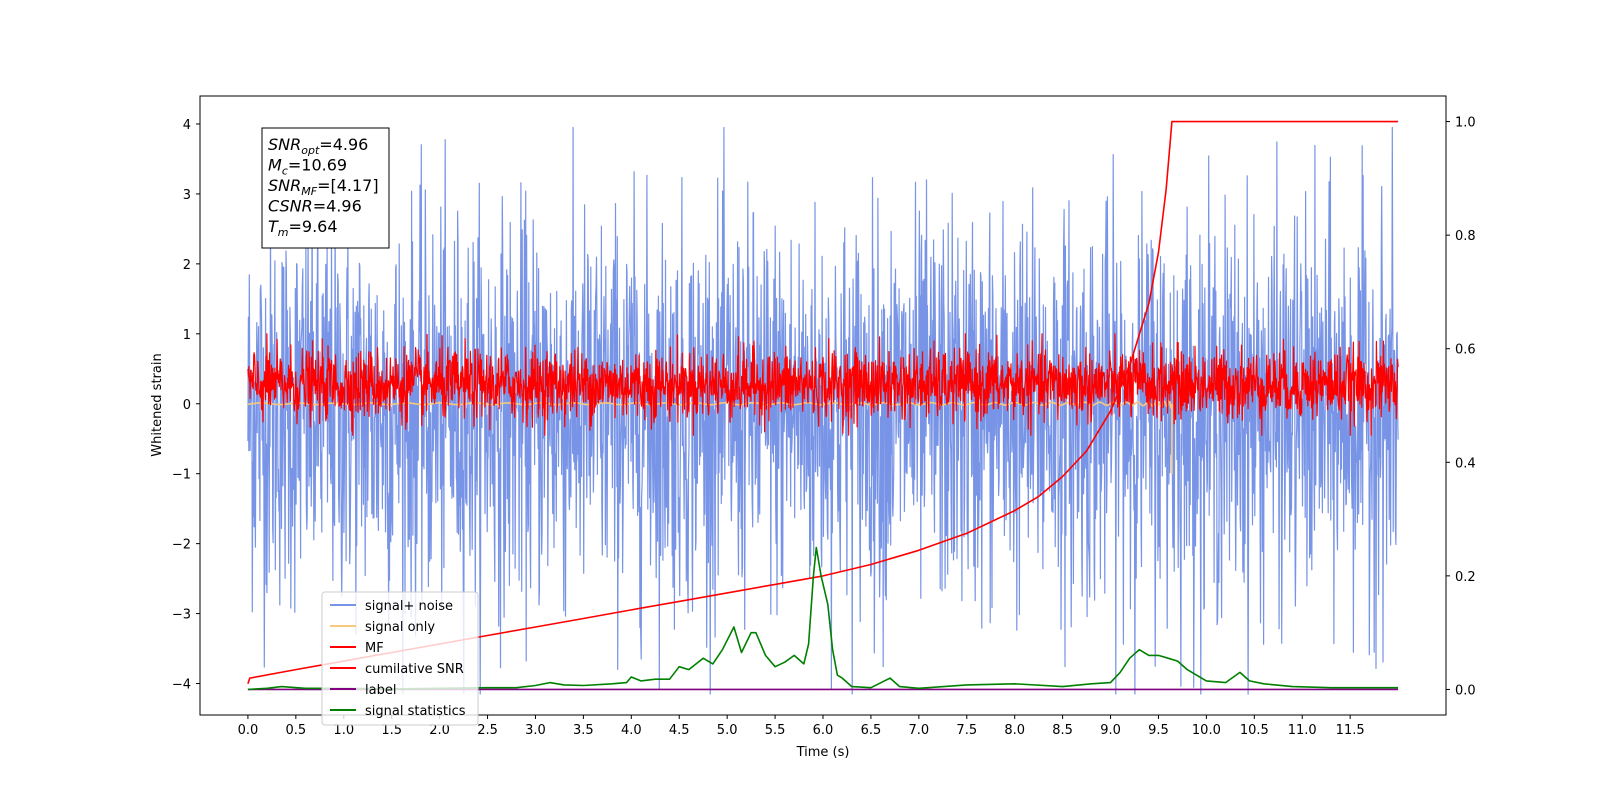 The image size is (1600, 800). Describe the element at coordinates (181, 615) in the screenshot. I see `y-tick-label: −3` at that location.